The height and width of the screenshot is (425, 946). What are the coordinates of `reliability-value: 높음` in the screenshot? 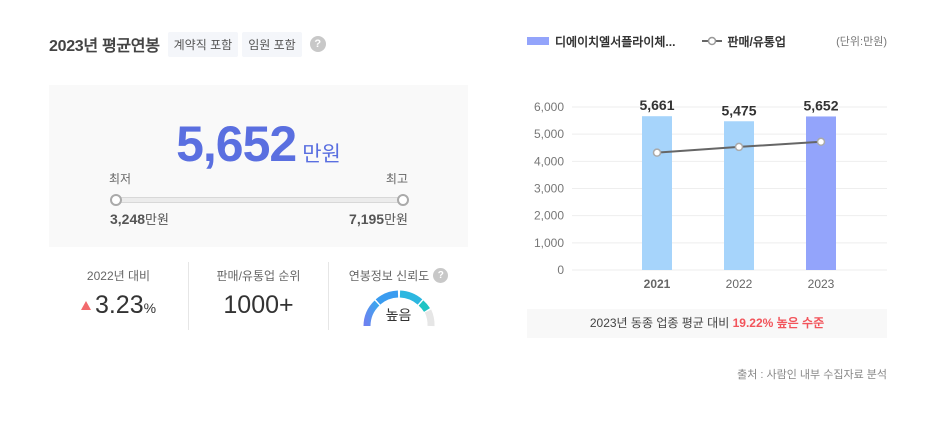 It's located at (398, 315).